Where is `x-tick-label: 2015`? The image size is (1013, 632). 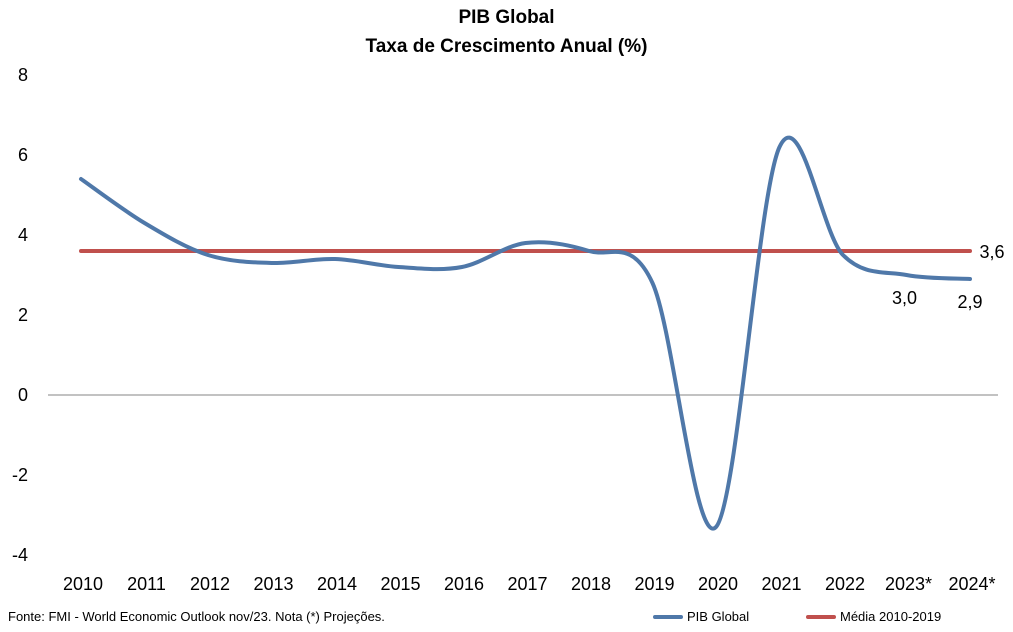 x-tick-label: 2015 is located at coordinates (400, 584).